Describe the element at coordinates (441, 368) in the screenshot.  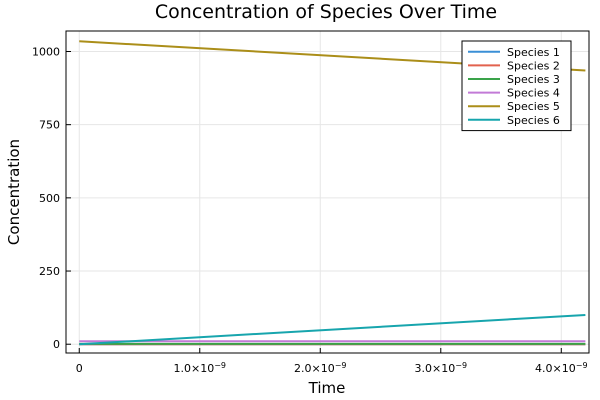
I see `x-tick-label: 3.0×10−9` at that location.